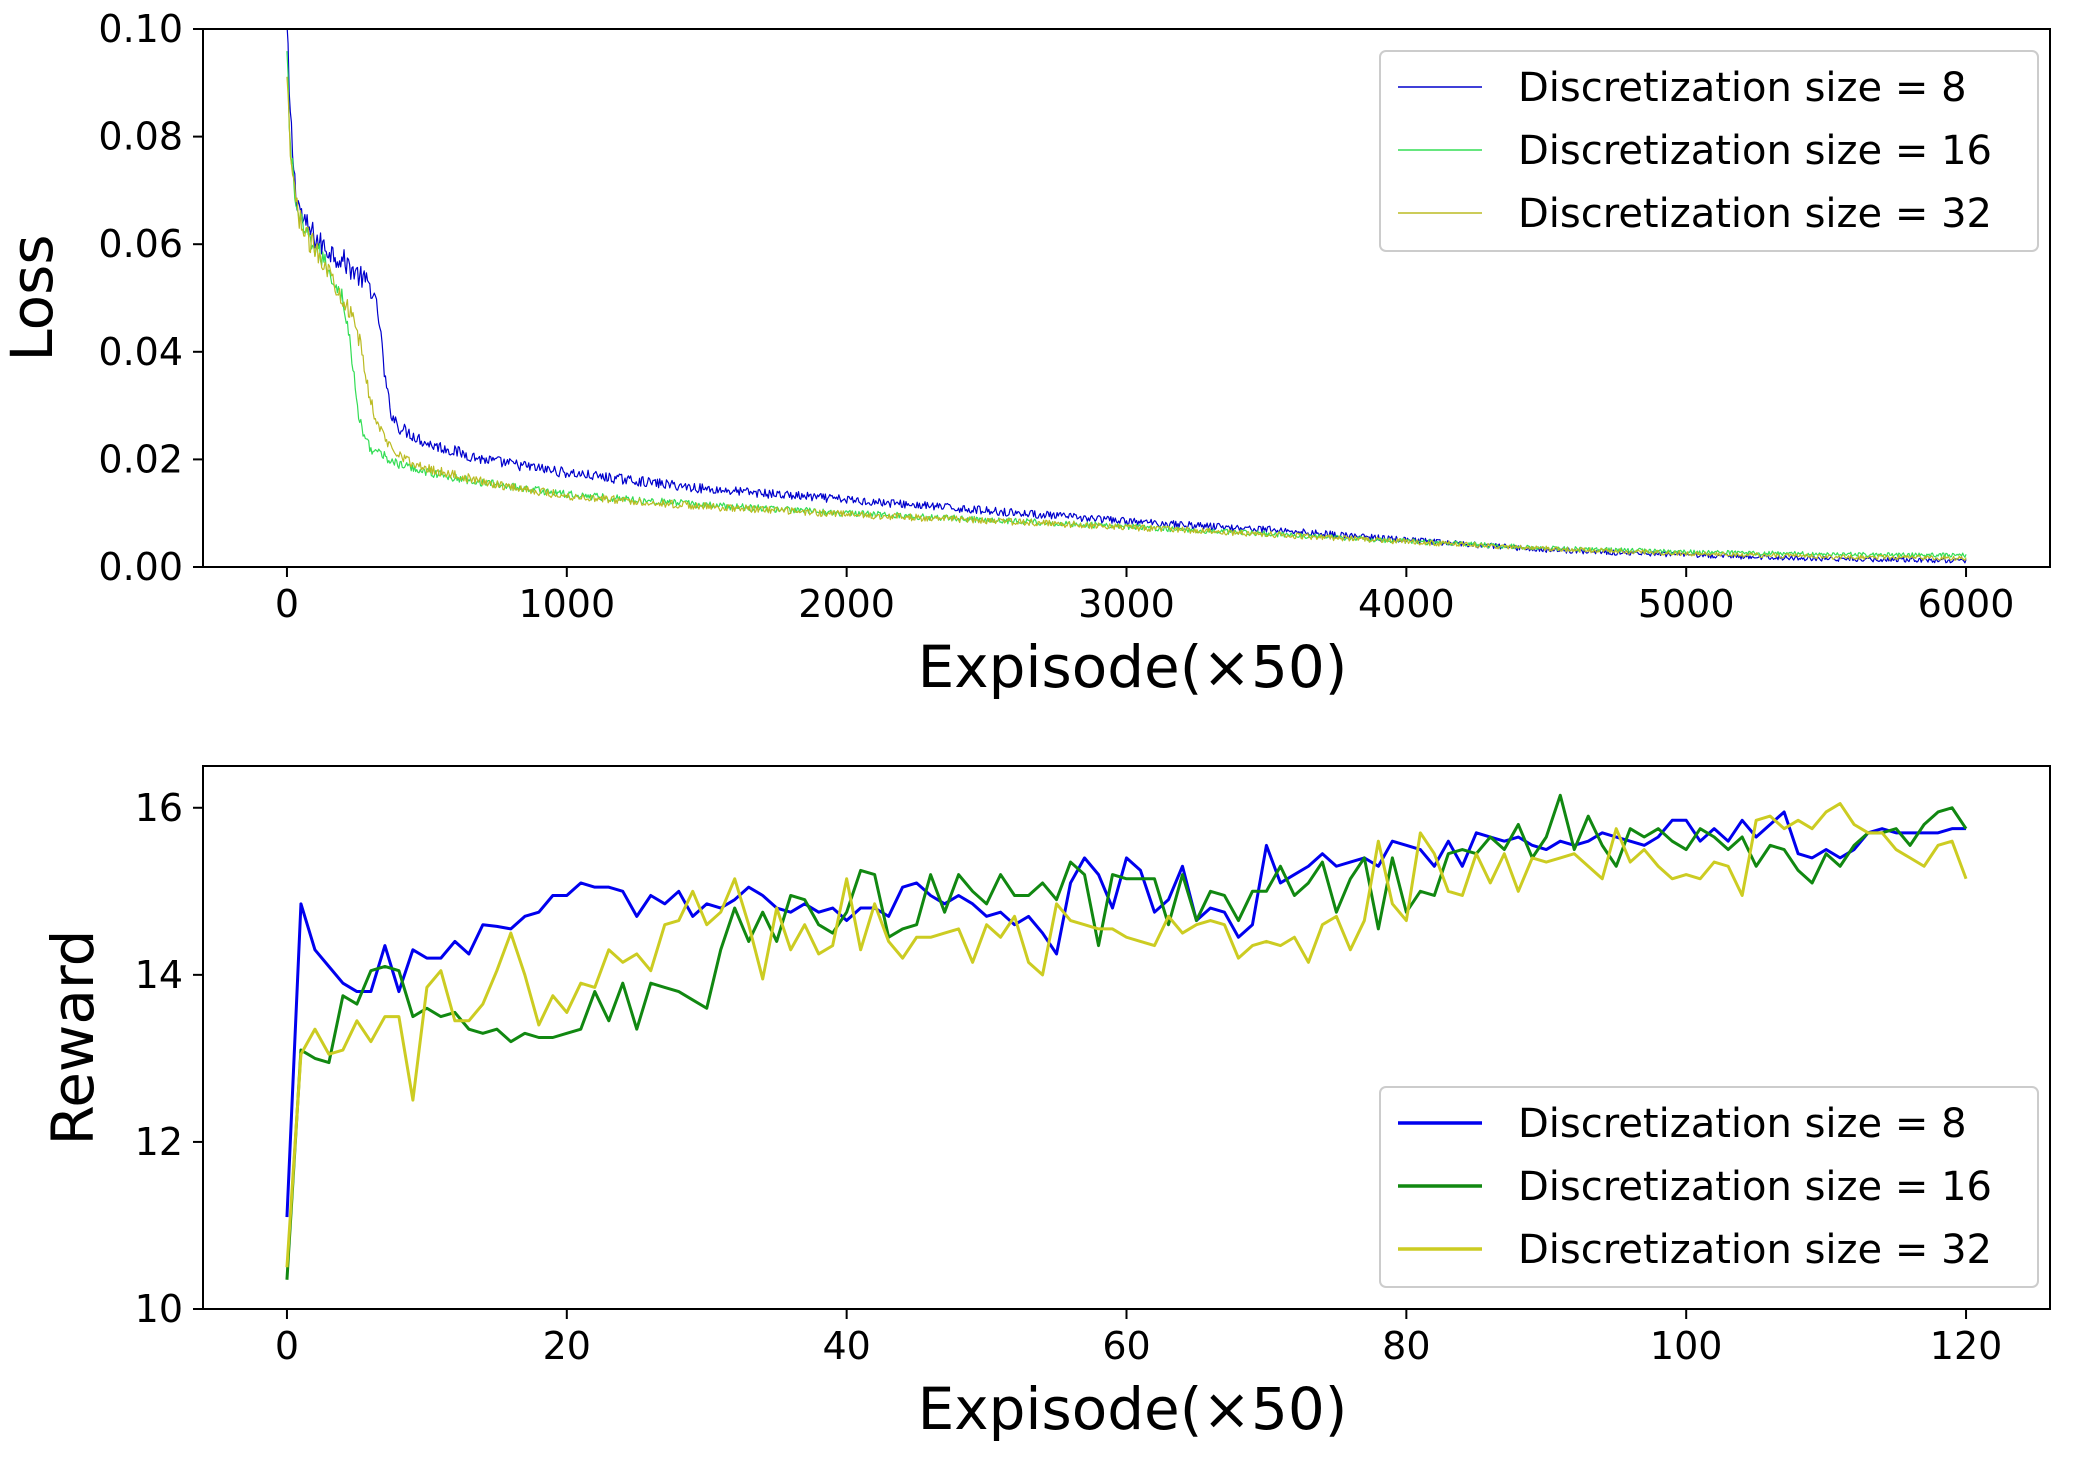 This screenshot has height=1460, width=2079. Describe the element at coordinates (1966, 1346) in the screenshot. I see `x-tick-label: 120` at that location.